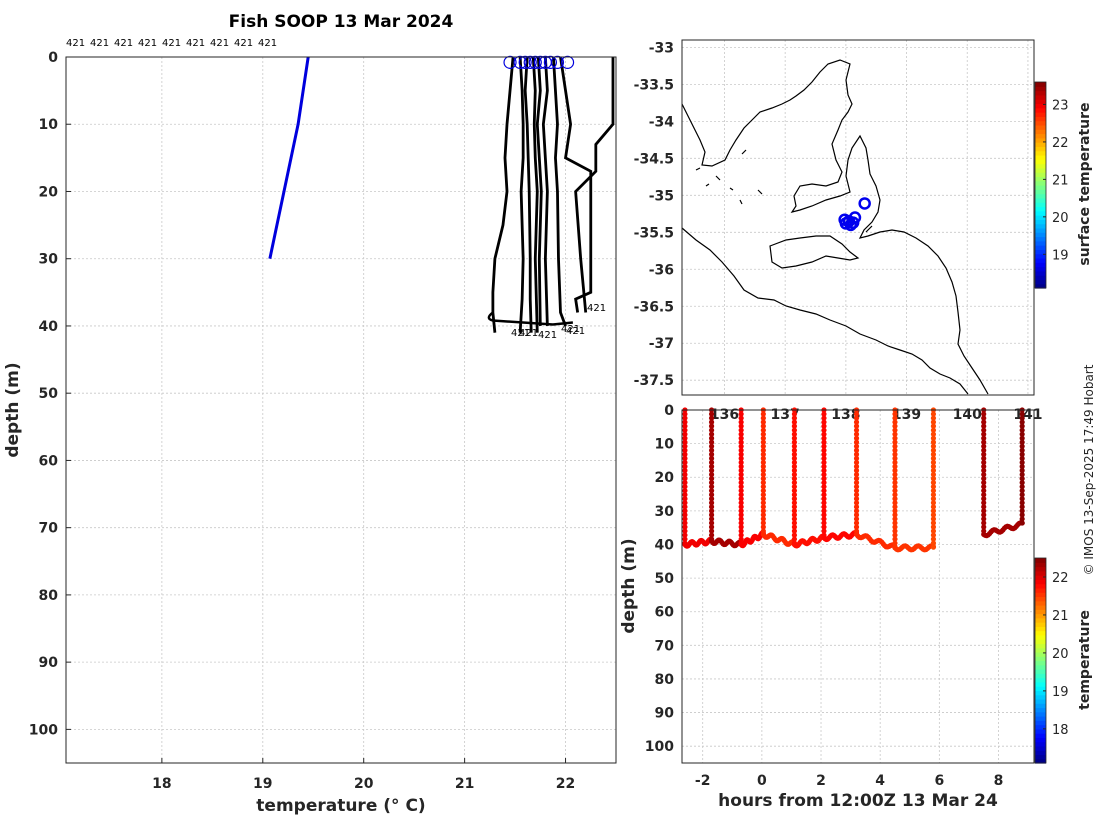 The image size is (1100, 820). Describe the element at coordinates (858, 801) in the screenshot. I see `section-x-label: hours from 12:00Z 13 Mar 24` at that location.